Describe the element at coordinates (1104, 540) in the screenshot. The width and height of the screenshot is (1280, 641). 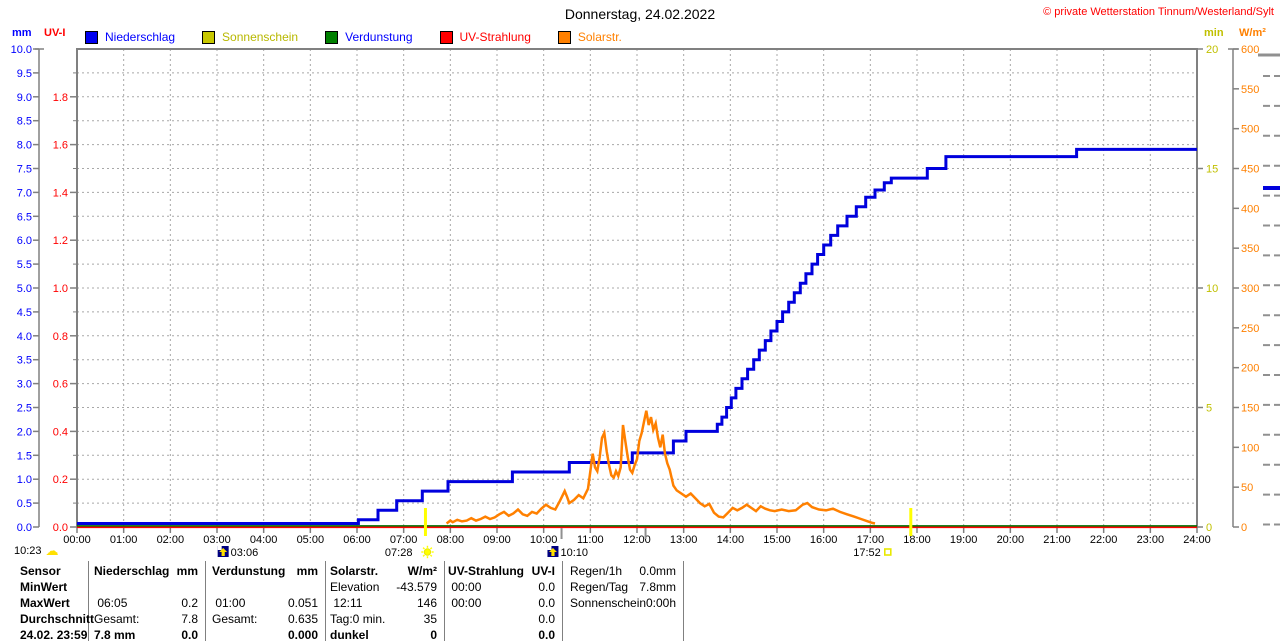
I see `axis-tick-label: 22:00` at that location.